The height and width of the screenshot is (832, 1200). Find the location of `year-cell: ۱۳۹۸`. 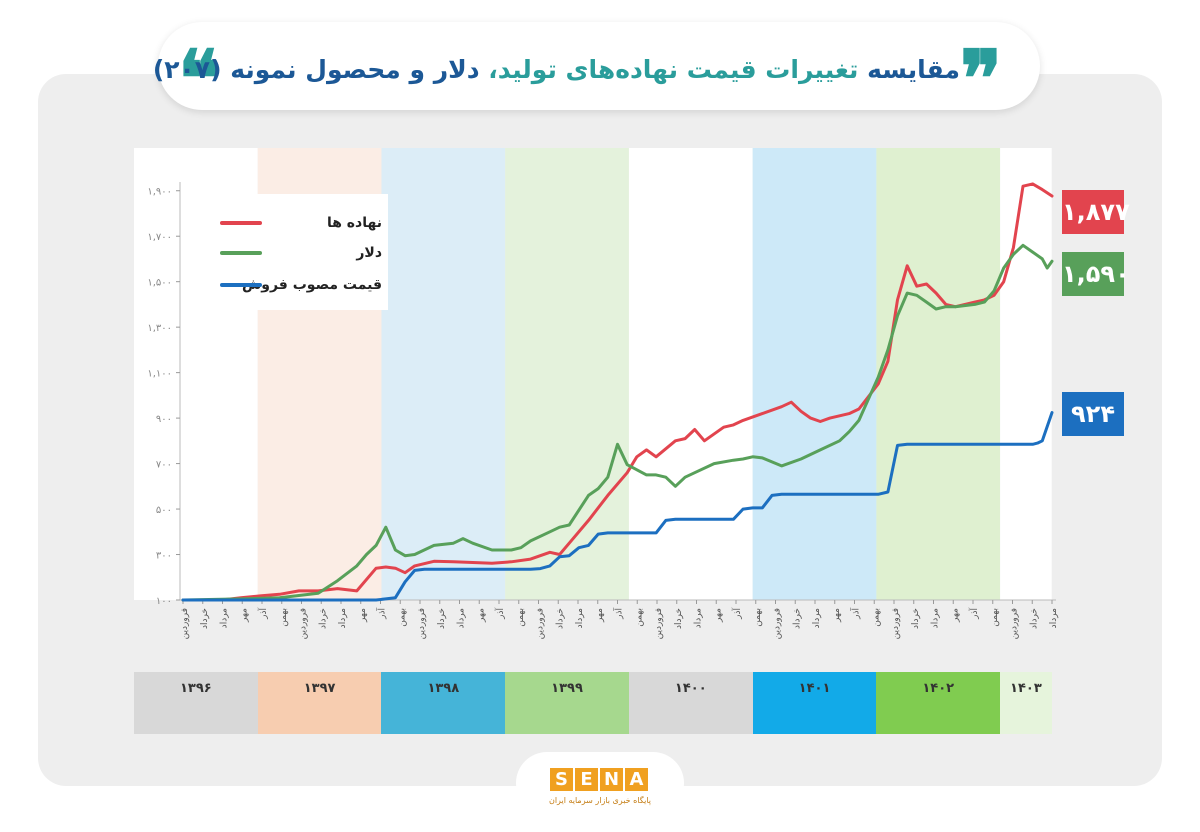

year-cell: ۱۳۹۸ is located at coordinates (443, 703).